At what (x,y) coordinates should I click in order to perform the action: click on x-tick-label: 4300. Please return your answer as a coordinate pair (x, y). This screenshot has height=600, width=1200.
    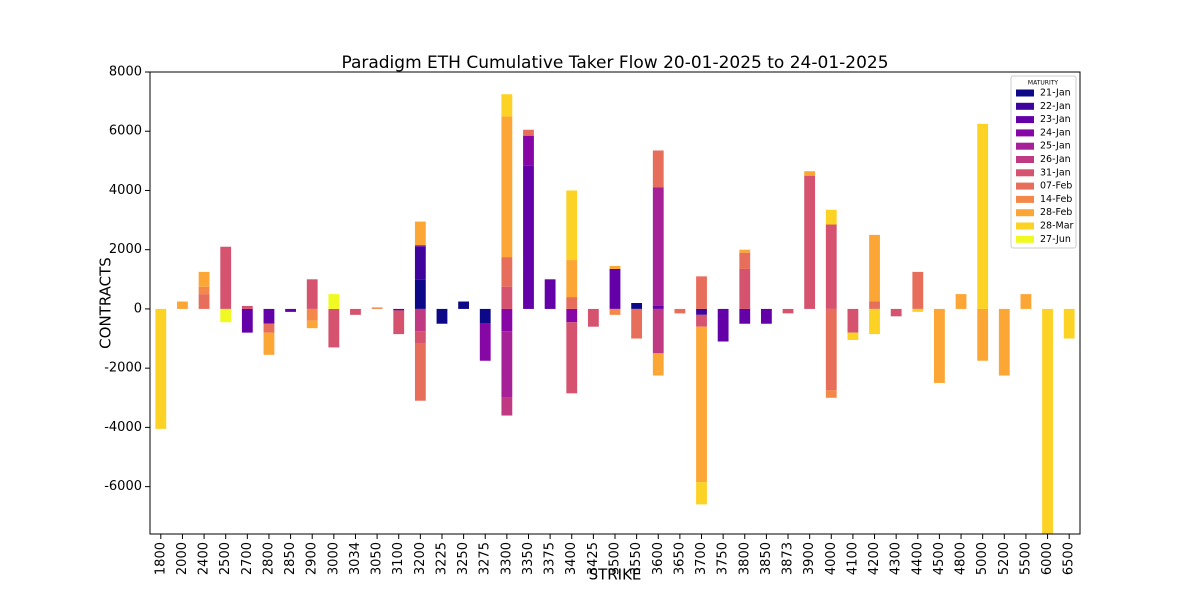
    Looking at the image, I should click on (896, 558).